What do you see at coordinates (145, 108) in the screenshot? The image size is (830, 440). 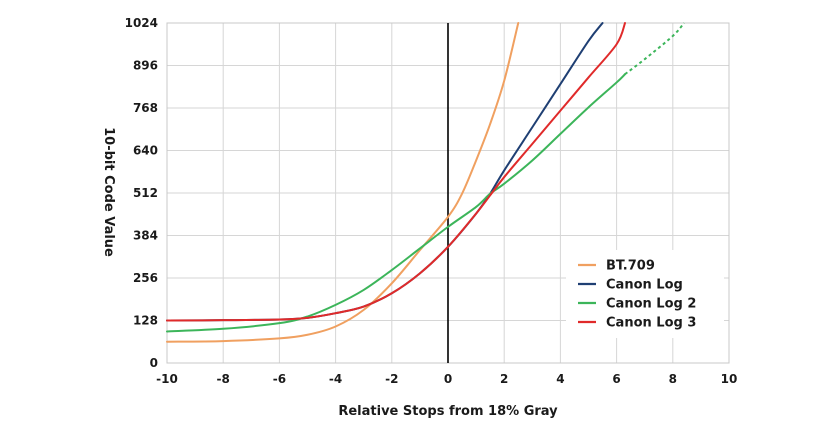 I see `y-tick-label: 768` at bounding box center [145, 108].